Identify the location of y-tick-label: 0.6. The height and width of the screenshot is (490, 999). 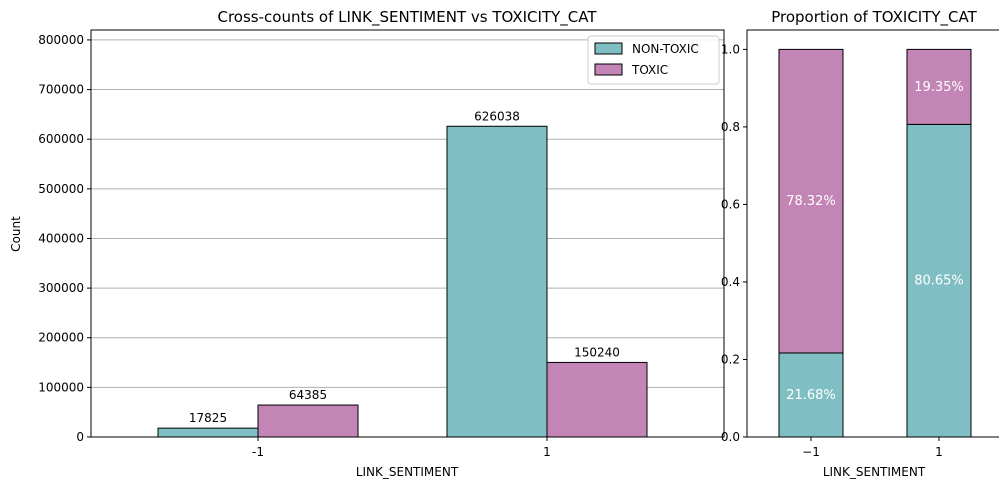
(730, 204).